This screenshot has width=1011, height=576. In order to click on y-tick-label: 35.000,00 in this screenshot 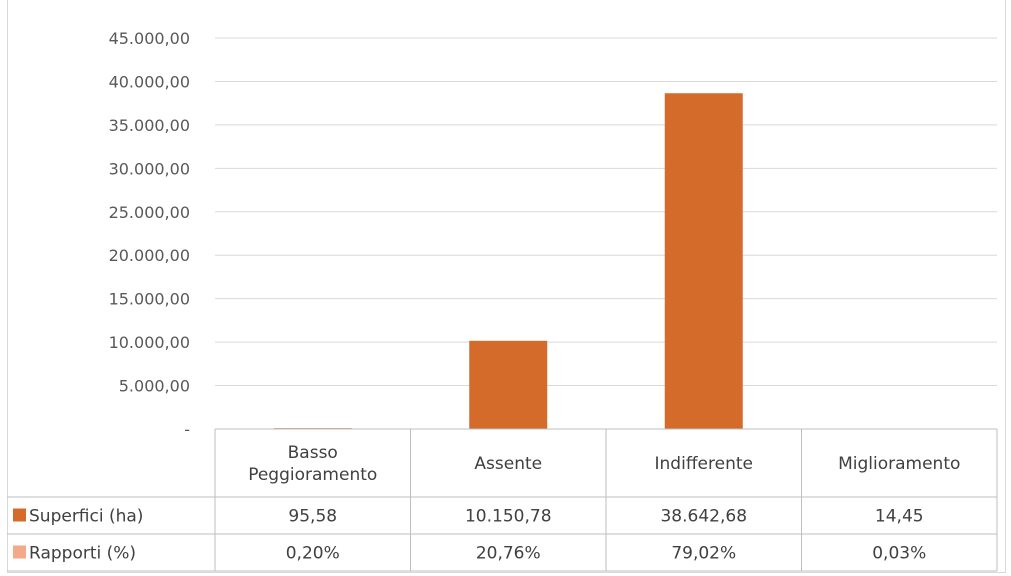, I will do `click(149, 125)`.